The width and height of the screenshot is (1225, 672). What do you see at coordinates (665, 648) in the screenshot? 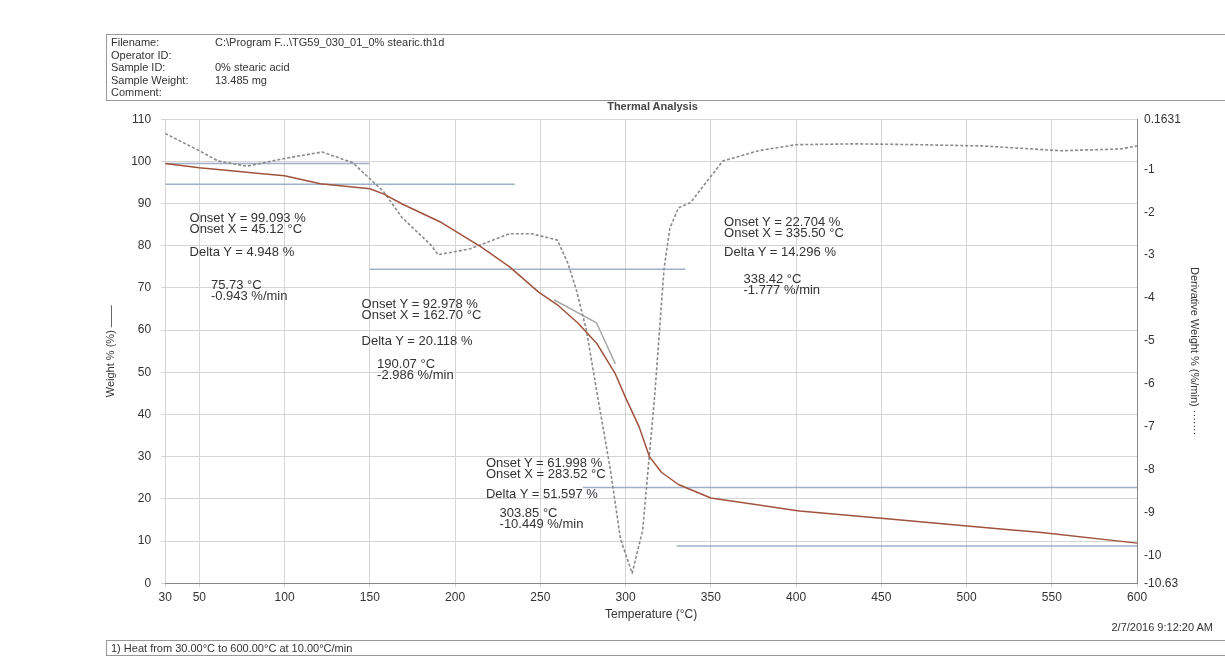
I see `text: 1) Heat from 30.00°C to 600.00°C at 10.00°C/min` at bounding box center [665, 648].